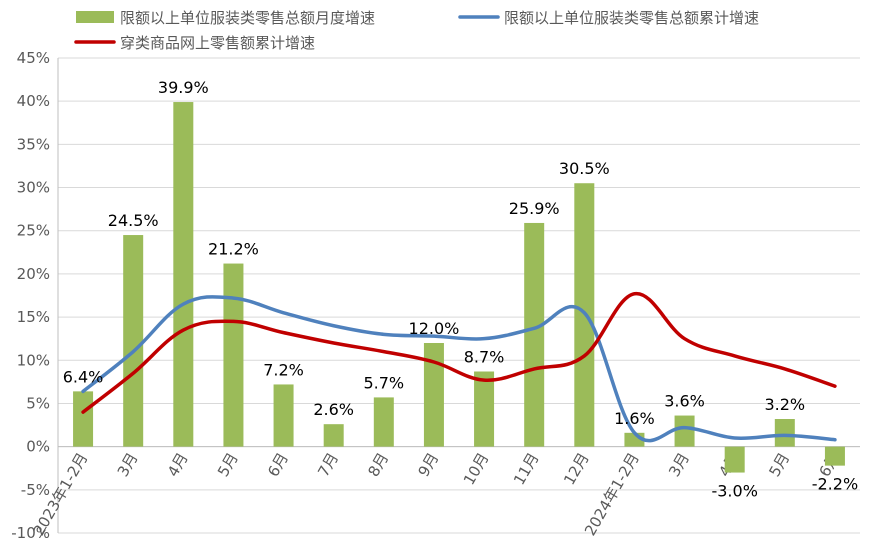 The image size is (873, 548). I want to click on y-tick-label: 25%, so click(33, 231).